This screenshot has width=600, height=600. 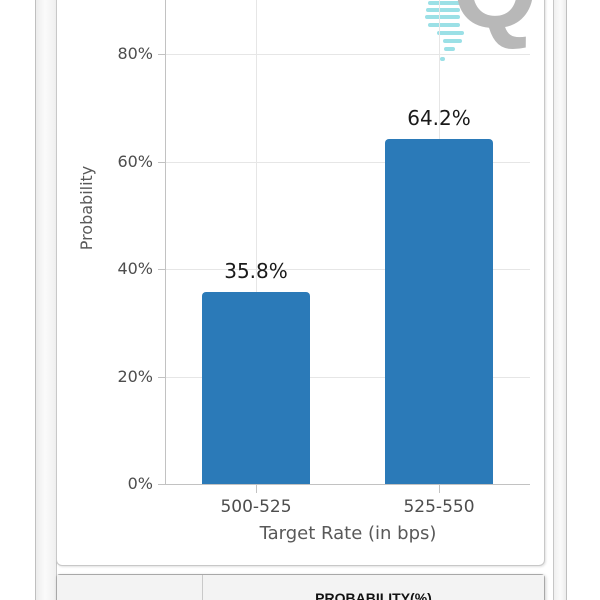 I want to click on quikstrike-q-logo-icon: Q, so click(x=495, y=25).